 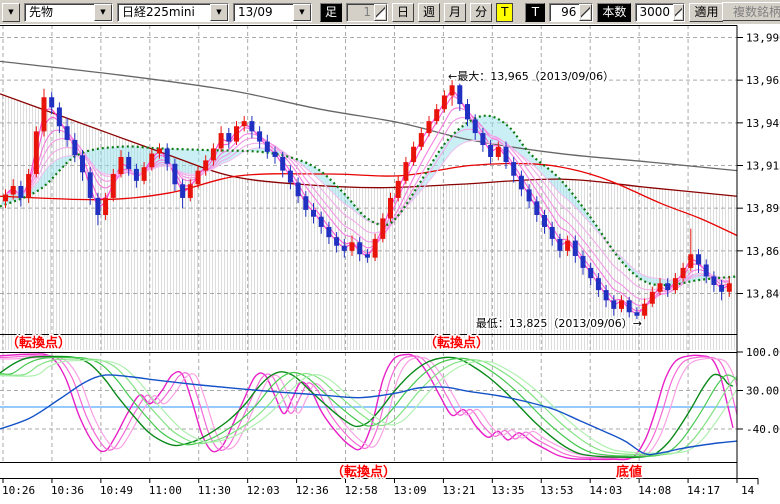 I want to click on time-axis-label: 11:30, so click(x=214, y=490).